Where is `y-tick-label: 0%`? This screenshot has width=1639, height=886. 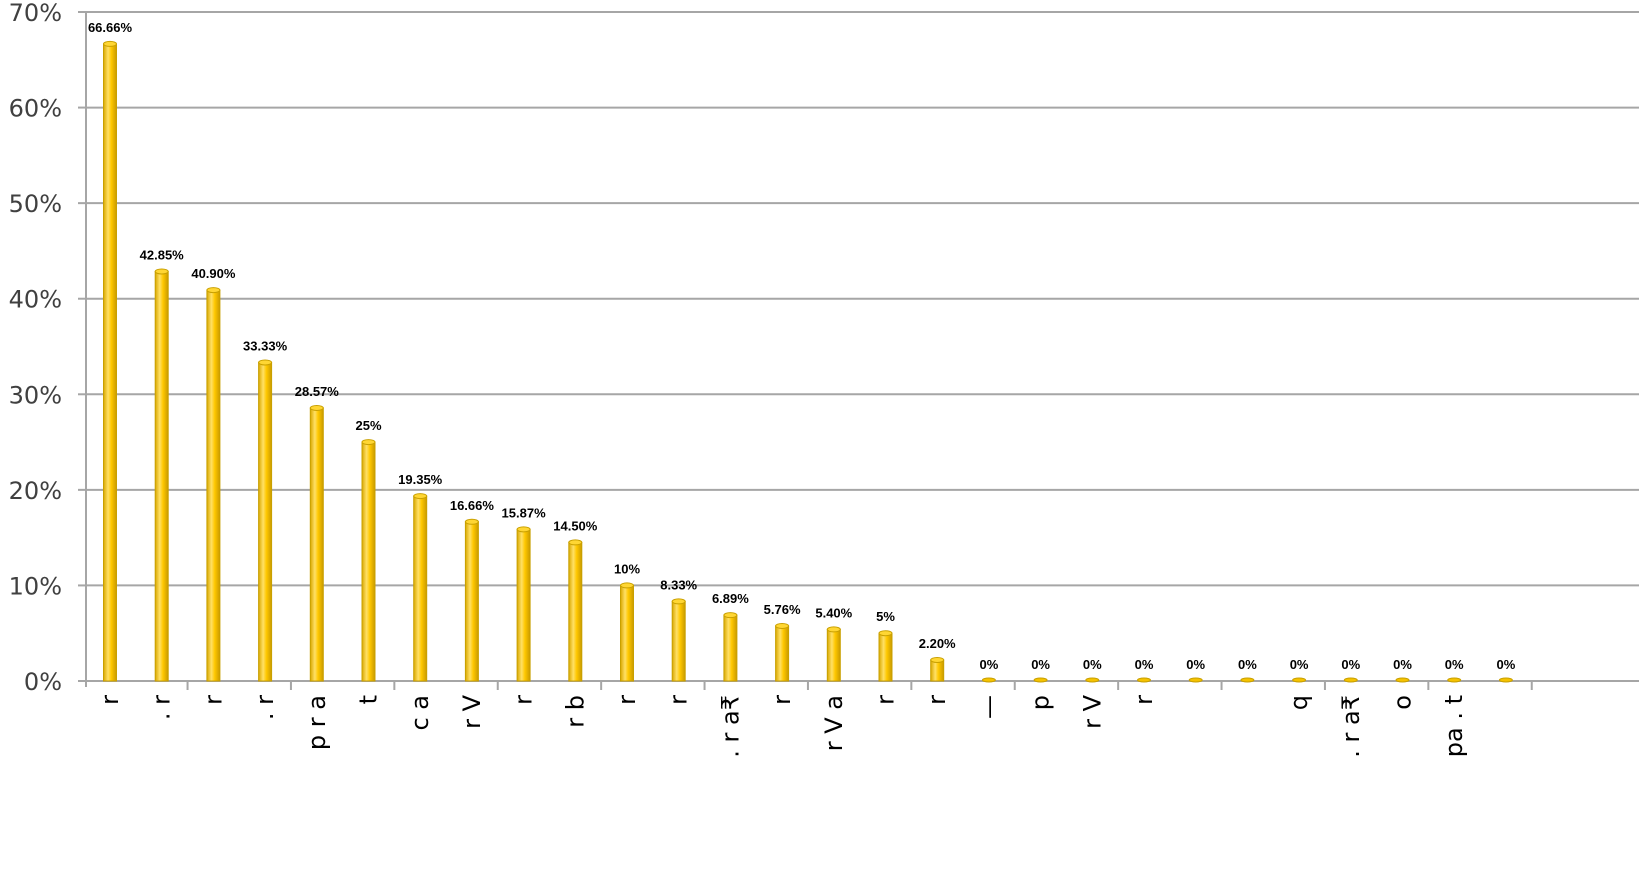 y-tick-label: 0% is located at coordinates (43, 682).